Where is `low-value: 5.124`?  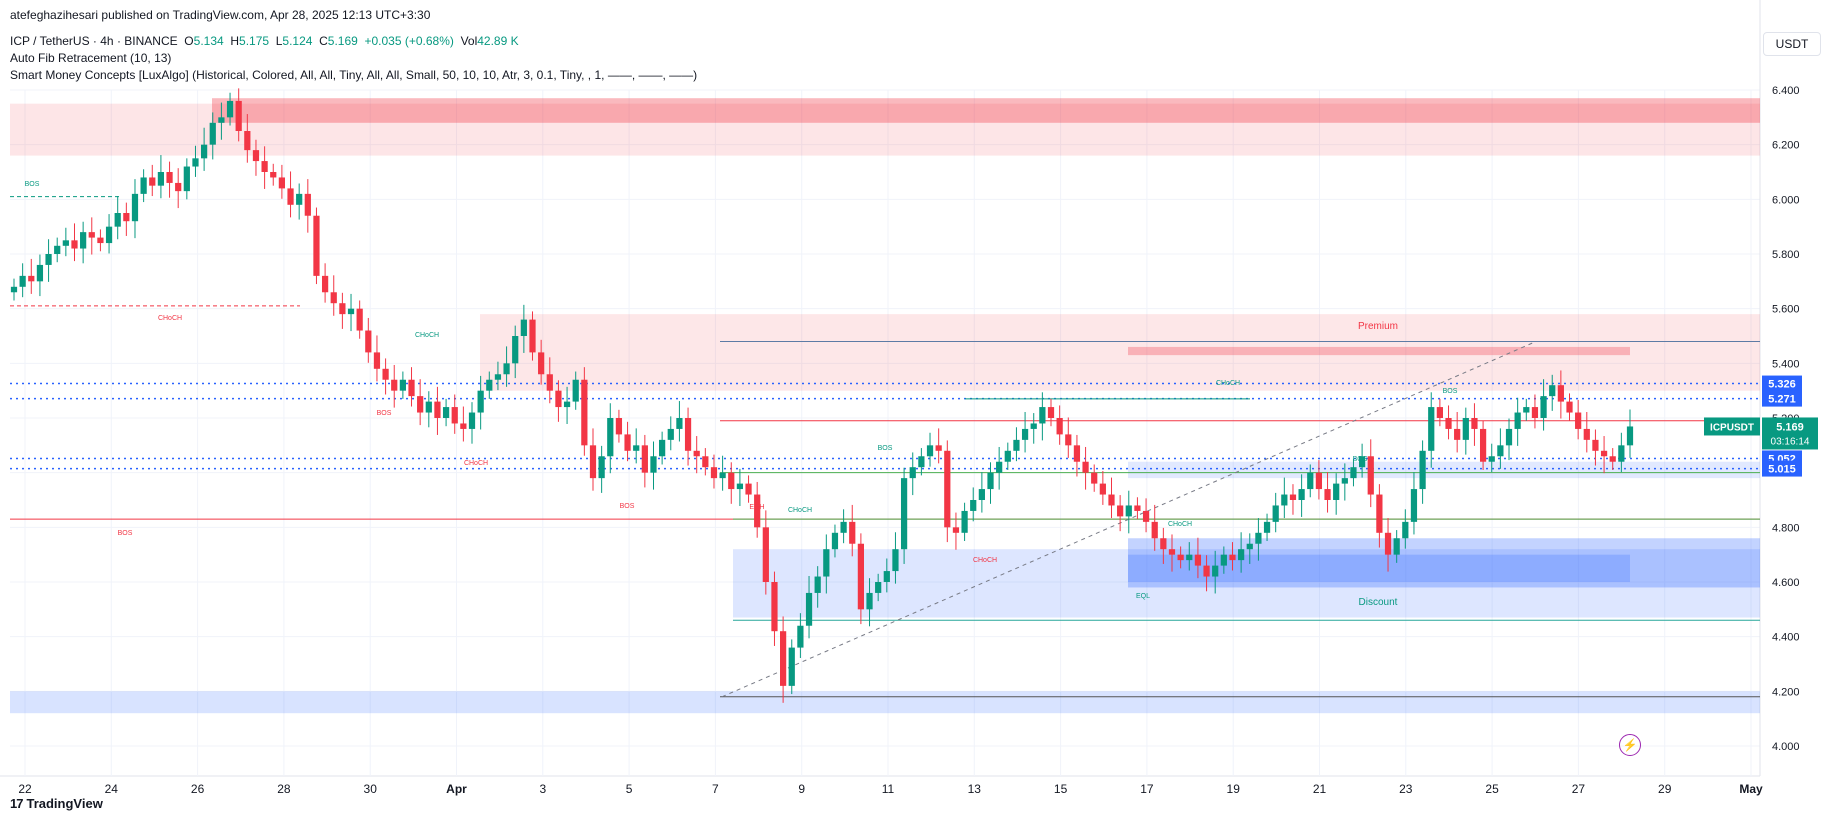 low-value: 5.124 is located at coordinates (297, 41).